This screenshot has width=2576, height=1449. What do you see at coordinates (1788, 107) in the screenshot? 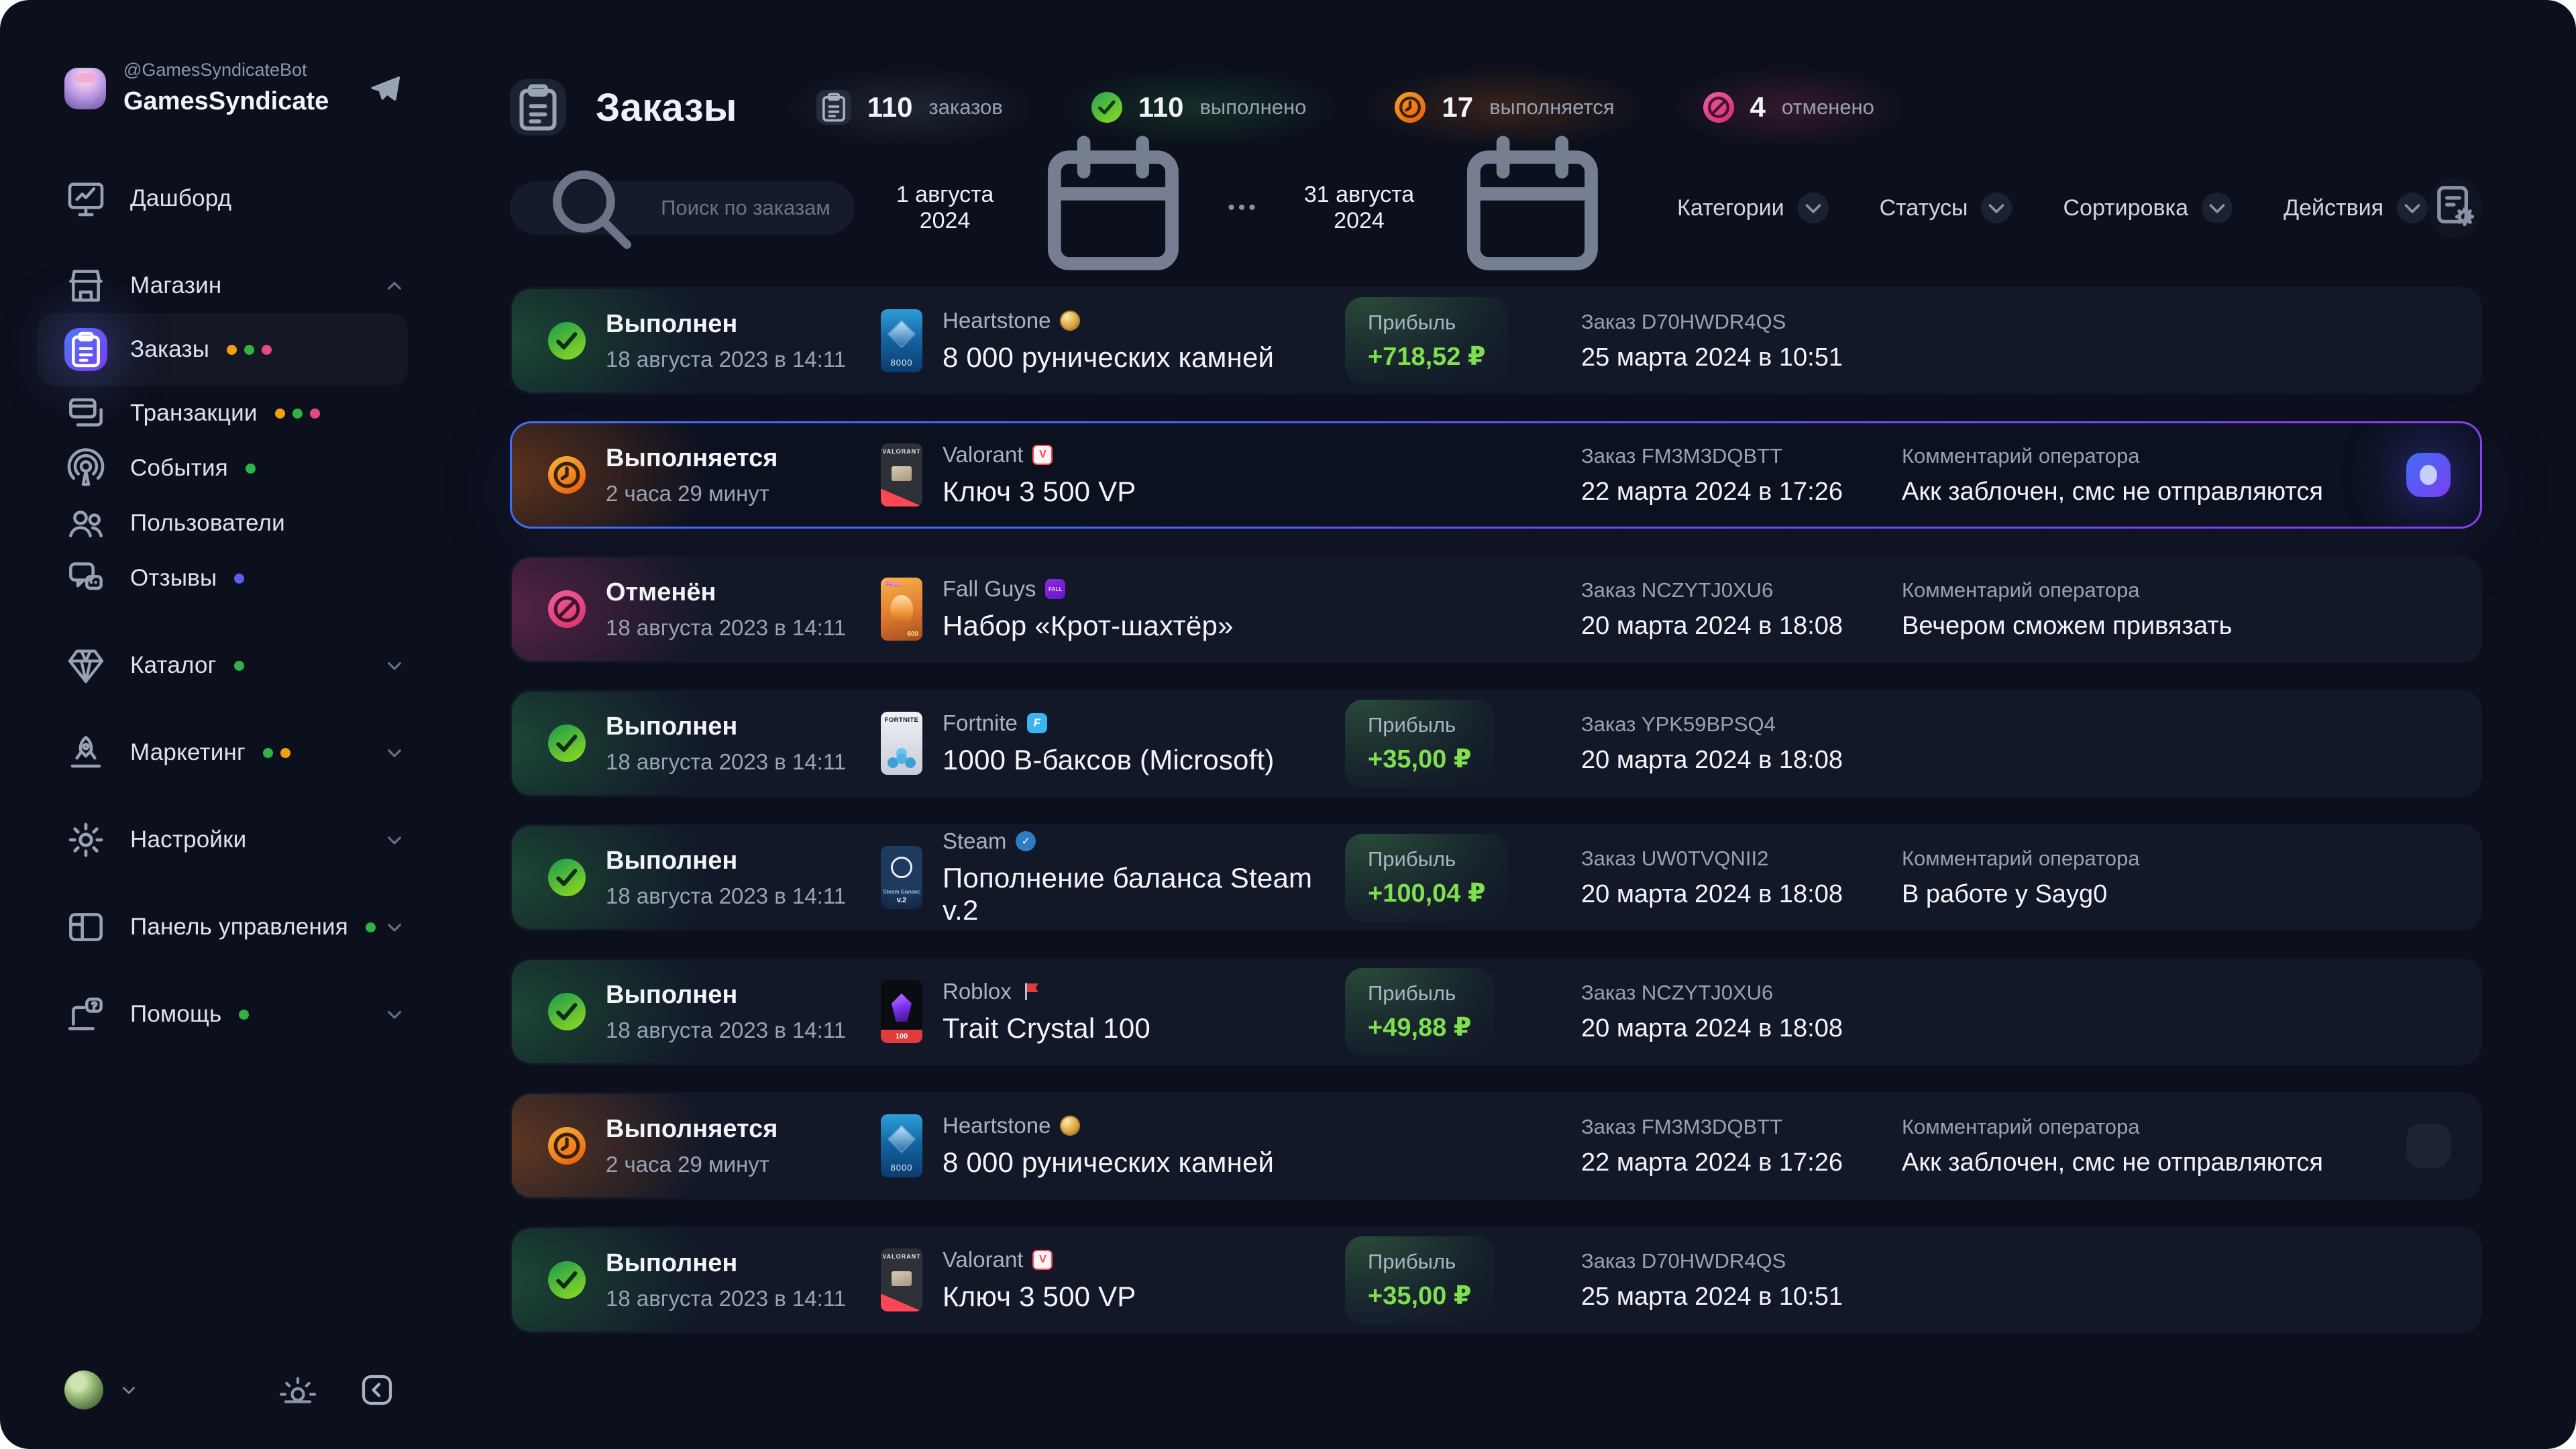
I see `stat-cancelled: 4 отменено` at bounding box center [1788, 107].